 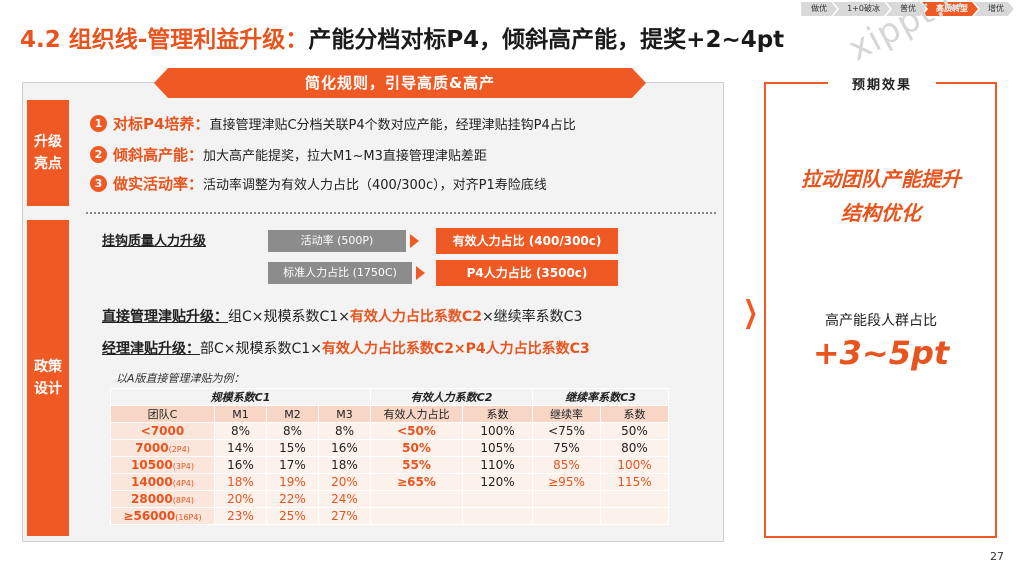 What do you see at coordinates (162, 499) in the screenshot?
I see `tier-cell: 28000(8P4)` at bounding box center [162, 499].